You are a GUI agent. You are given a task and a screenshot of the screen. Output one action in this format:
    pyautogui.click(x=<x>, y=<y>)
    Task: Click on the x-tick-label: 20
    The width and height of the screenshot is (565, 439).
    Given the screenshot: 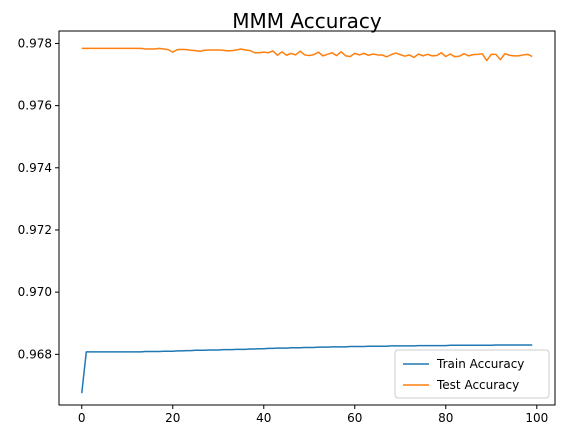 What is the action you would take?
    pyautogui.click(x=172, y=418)
    